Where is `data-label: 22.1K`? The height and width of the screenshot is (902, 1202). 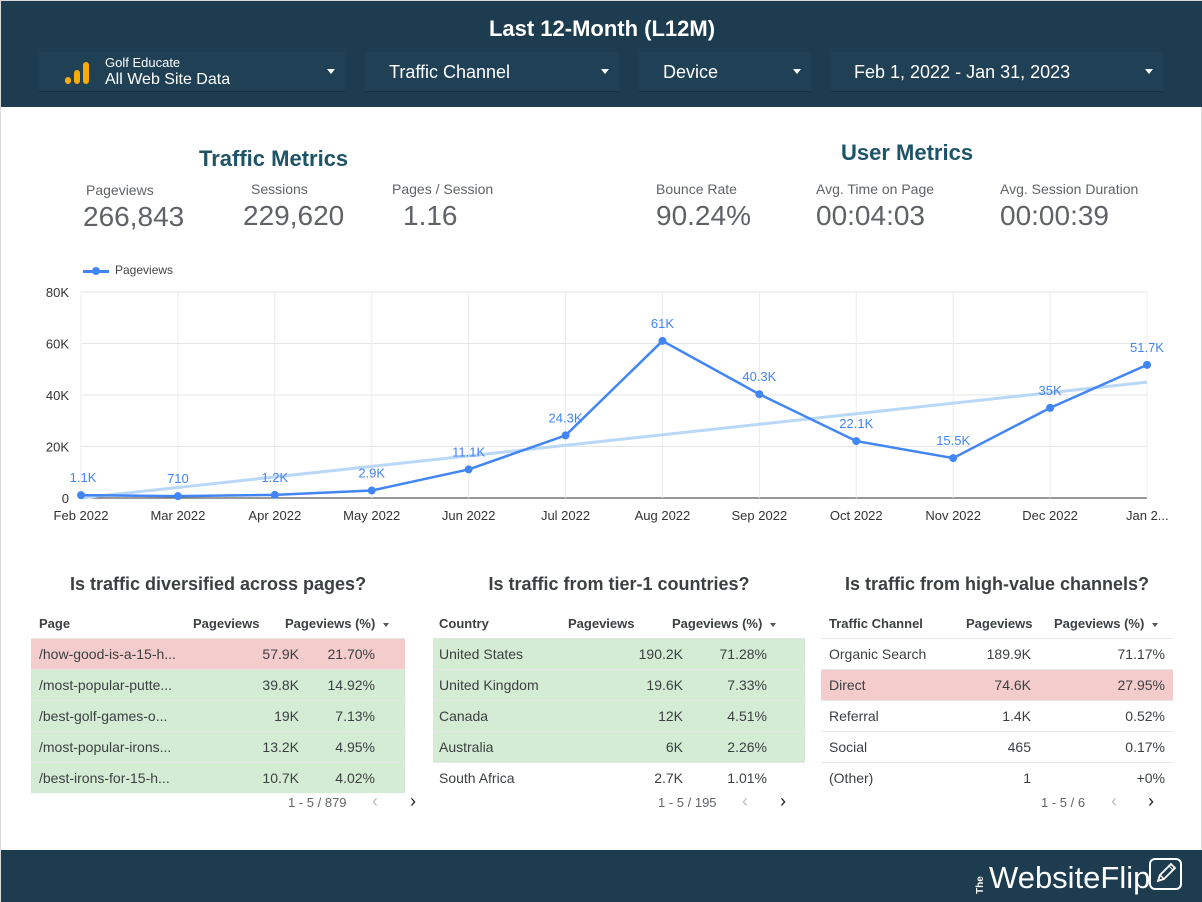 data-label: 22.1K is located at coordinates (856, 423).